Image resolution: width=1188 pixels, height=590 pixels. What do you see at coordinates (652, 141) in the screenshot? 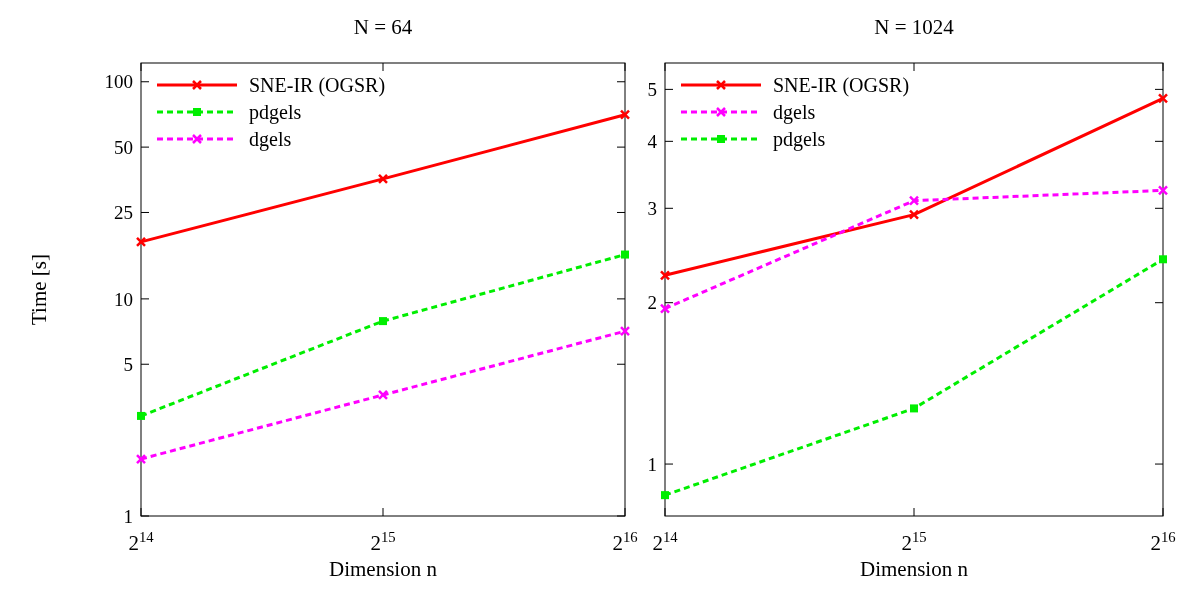
I see `y-tick-label: 4` at bounding box center [652, 141].